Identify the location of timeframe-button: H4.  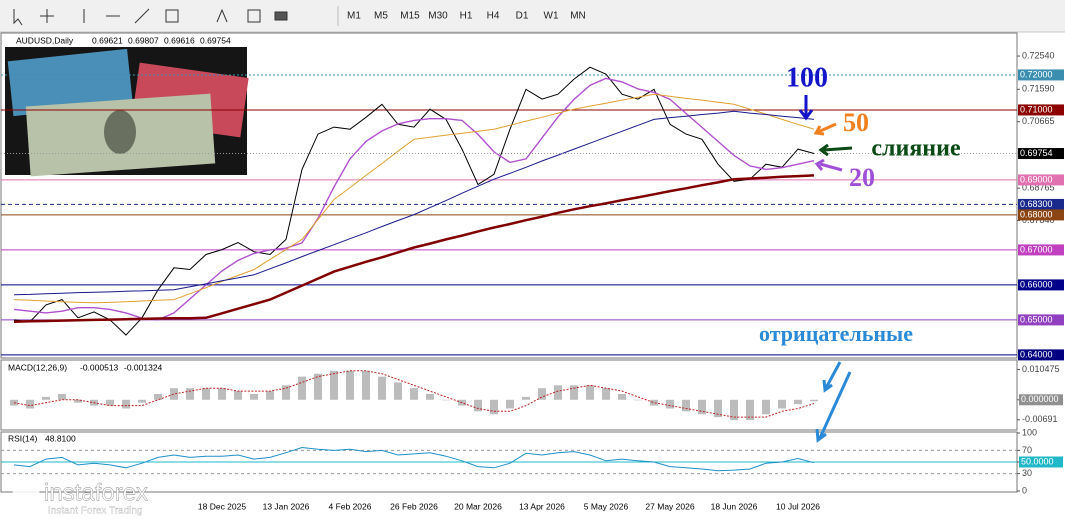
(493, 16).